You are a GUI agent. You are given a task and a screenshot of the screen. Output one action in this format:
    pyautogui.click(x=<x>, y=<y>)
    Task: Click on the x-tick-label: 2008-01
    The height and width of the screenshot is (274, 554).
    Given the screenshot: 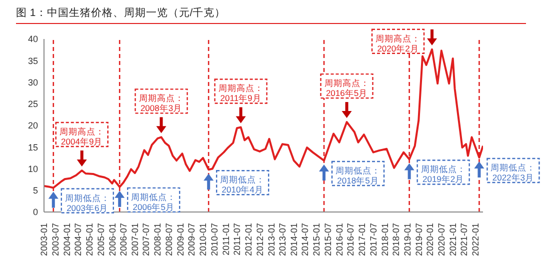 What is the action you would take?
    pyautogui.click(x=157, y=239)
    